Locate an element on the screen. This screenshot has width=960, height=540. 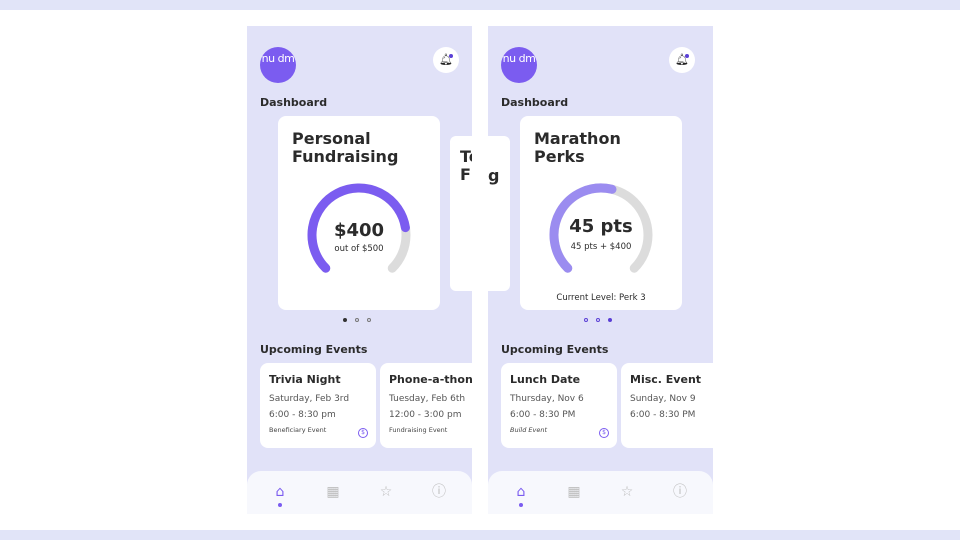
event-category: Fundraising Event is located at coordinates (418, 430).